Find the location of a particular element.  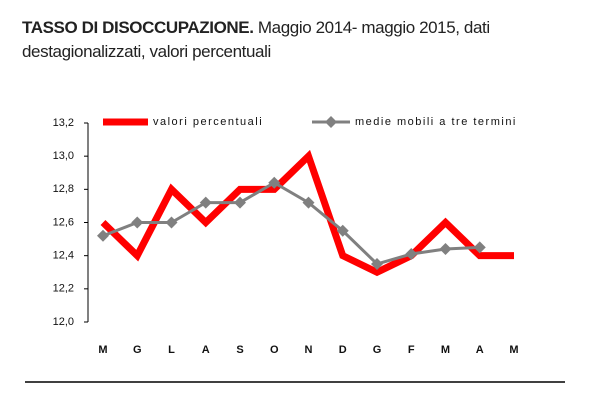

legend-marker is located at coordinates (331, 122).